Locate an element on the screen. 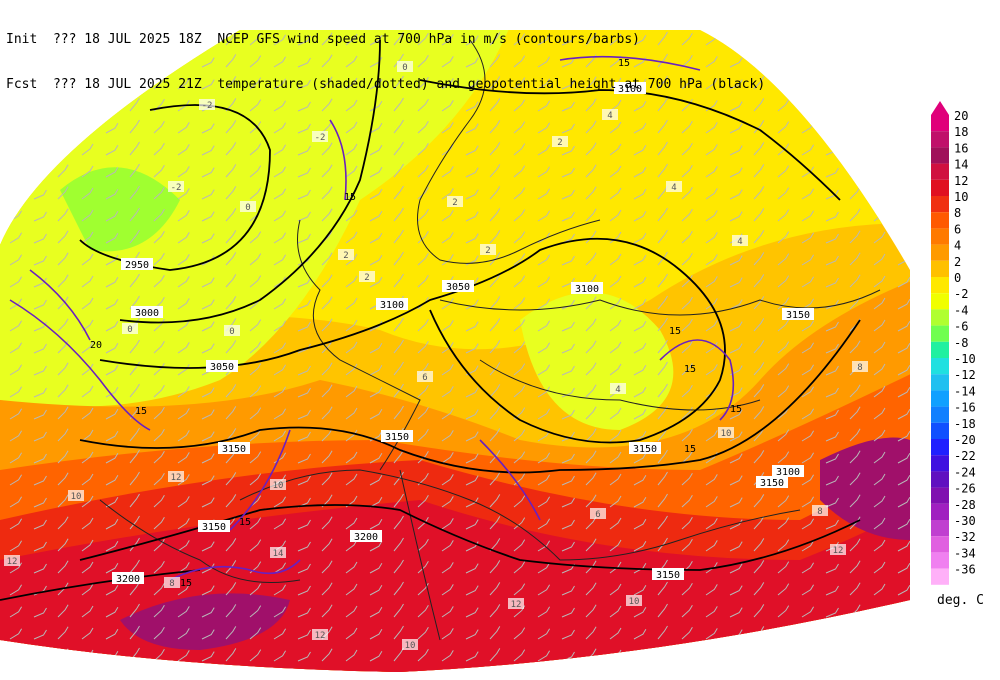 This screenshot has height=680, width=1000. height-label-box is located at coordinates (222, 366).